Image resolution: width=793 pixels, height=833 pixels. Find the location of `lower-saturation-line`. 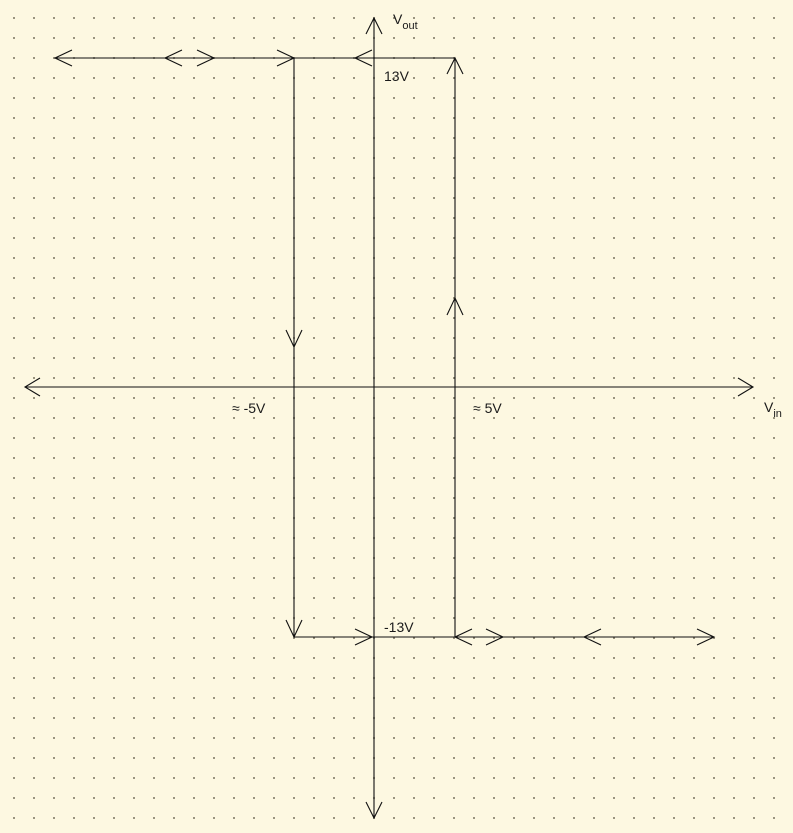

lower-saturation-line is located at coordinates (505, 637).